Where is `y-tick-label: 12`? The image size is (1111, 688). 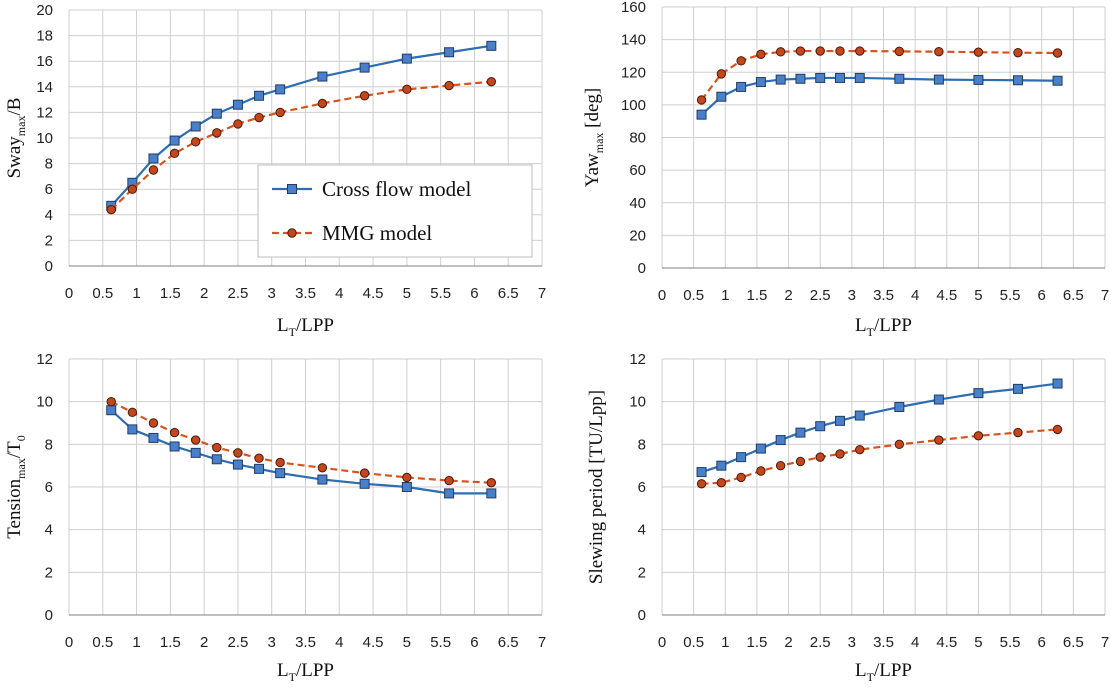
y-tick-label: 12 is located at coordinates (637, 359).